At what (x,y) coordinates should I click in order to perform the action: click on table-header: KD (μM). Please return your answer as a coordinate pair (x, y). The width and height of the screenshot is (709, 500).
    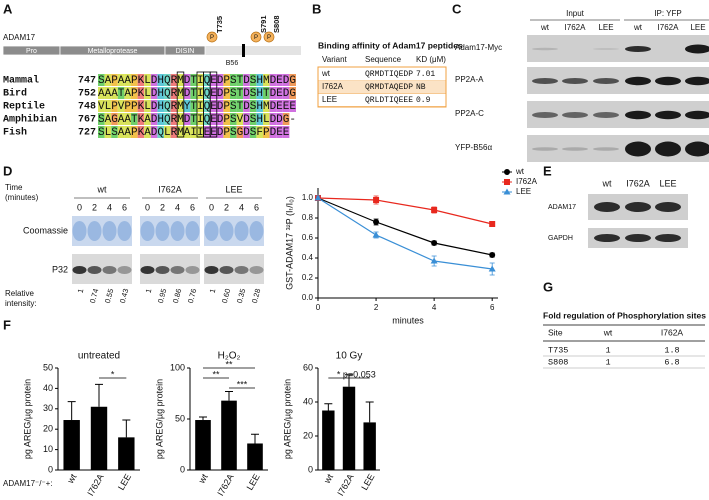
    Looking at the image, I should click on (431, 59).